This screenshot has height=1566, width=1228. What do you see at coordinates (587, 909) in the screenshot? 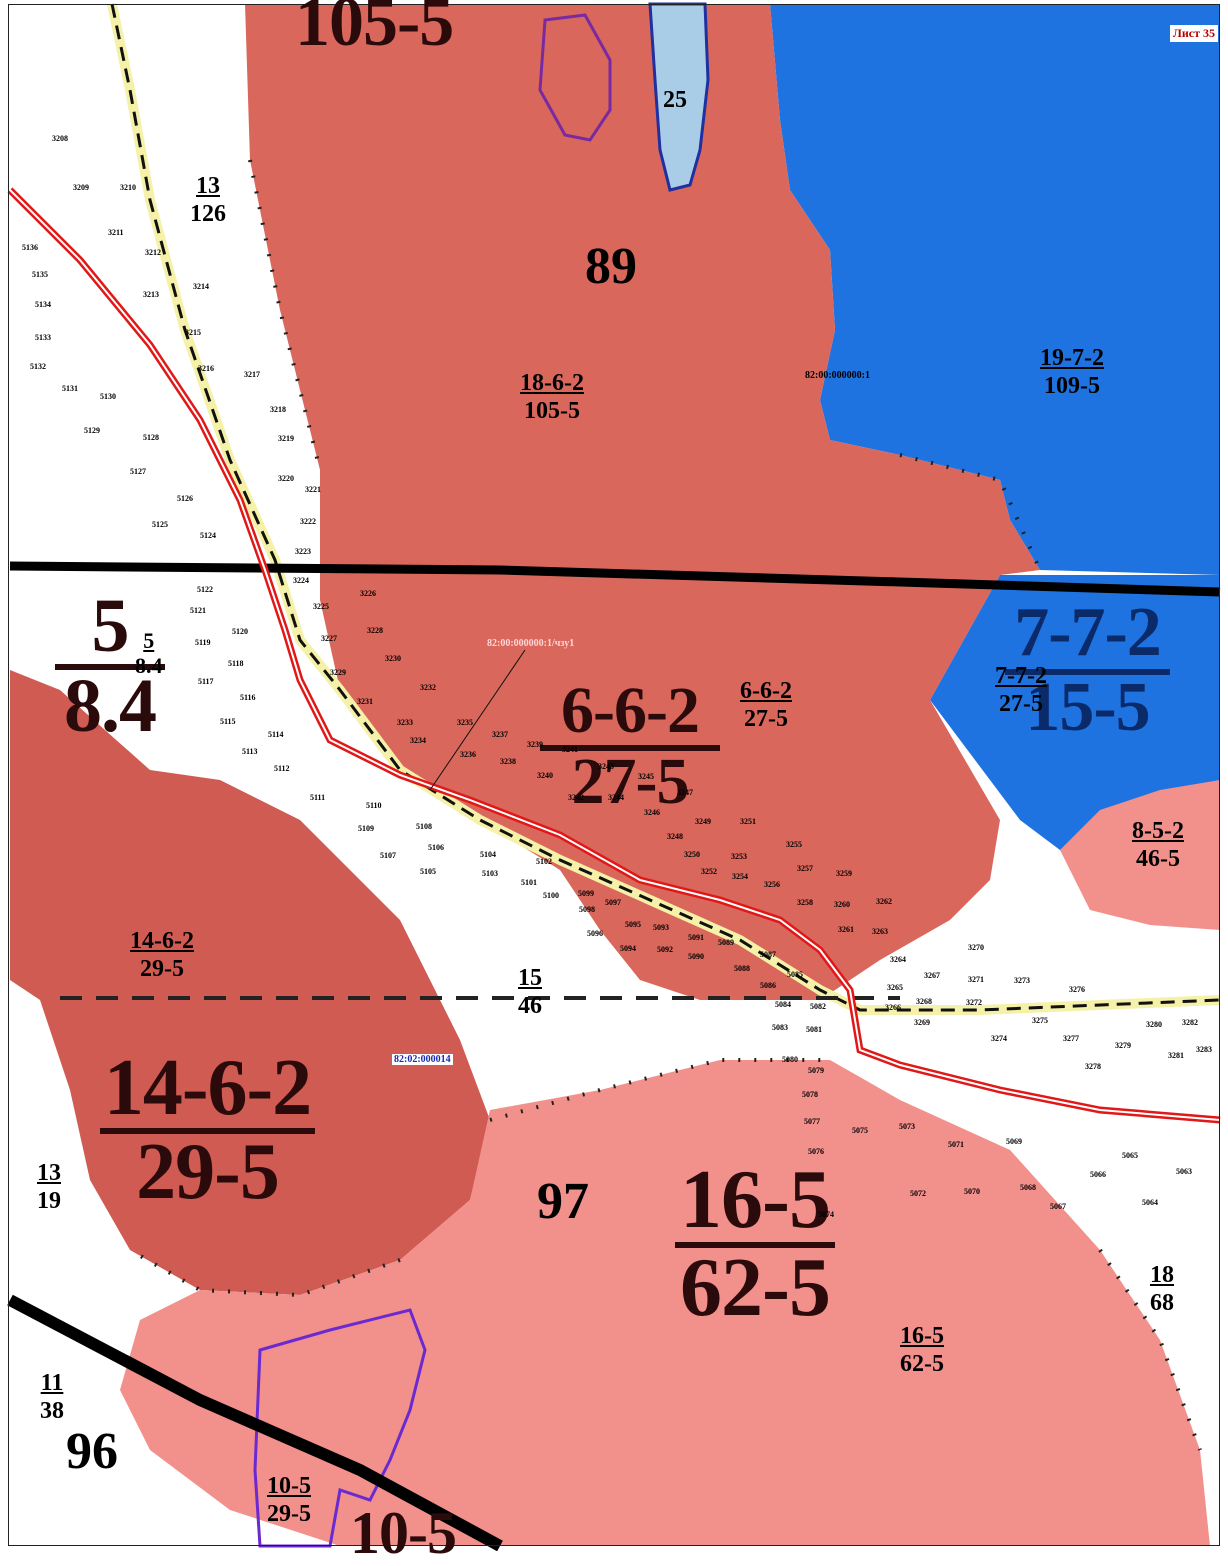
I see `point-label-5098: 5098` at bounding box center [587, 909].